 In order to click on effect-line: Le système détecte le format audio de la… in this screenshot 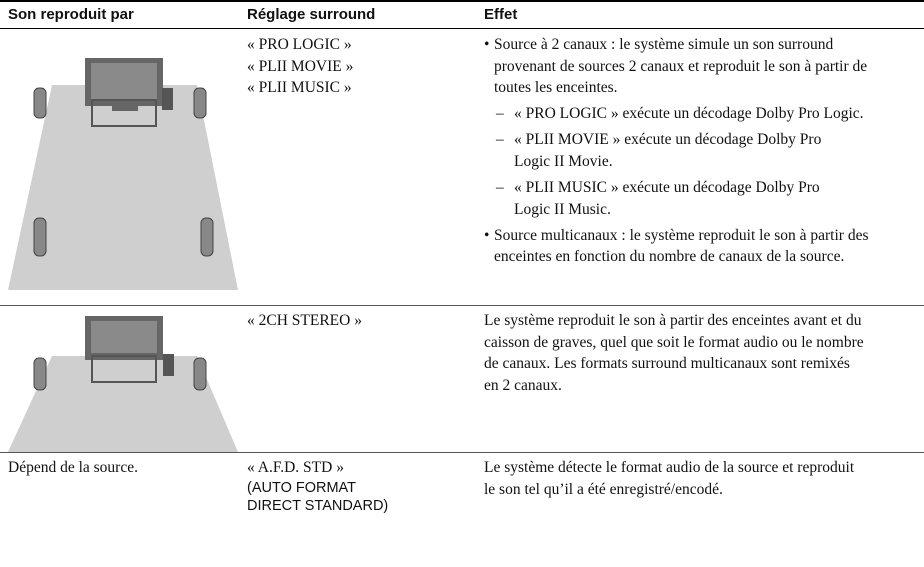, I will do `click(669, 467)`.